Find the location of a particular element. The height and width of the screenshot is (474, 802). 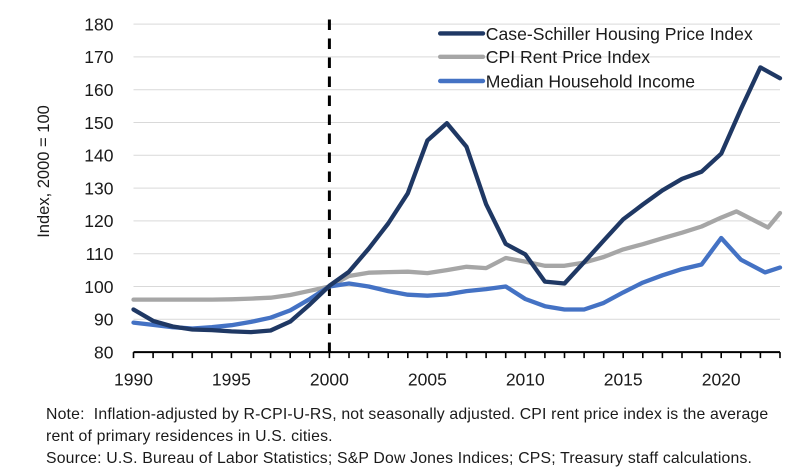

svg-text: Index, 2000 = 100 is located at coordinates (44, 171).